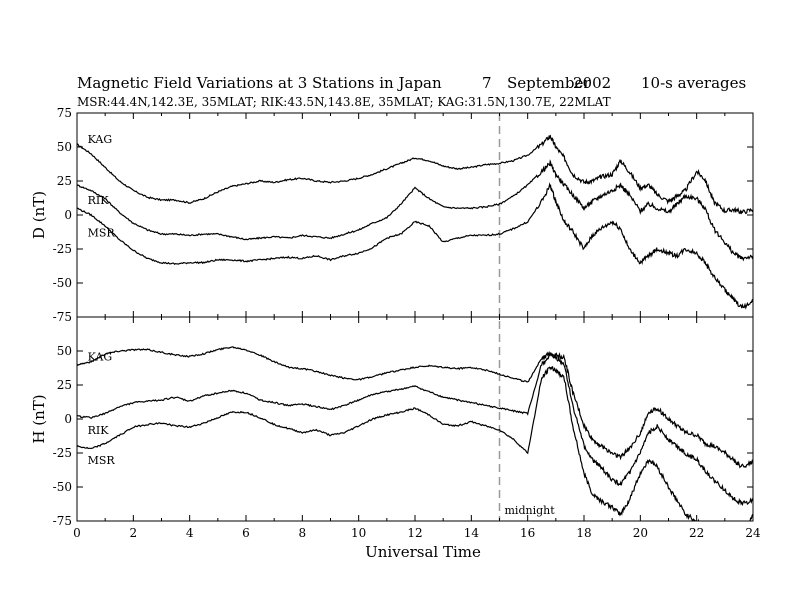 Image resolution: width=792 pixels, height=612 pixels. I want to click on x-tick-label: 22, so click(696, 533).